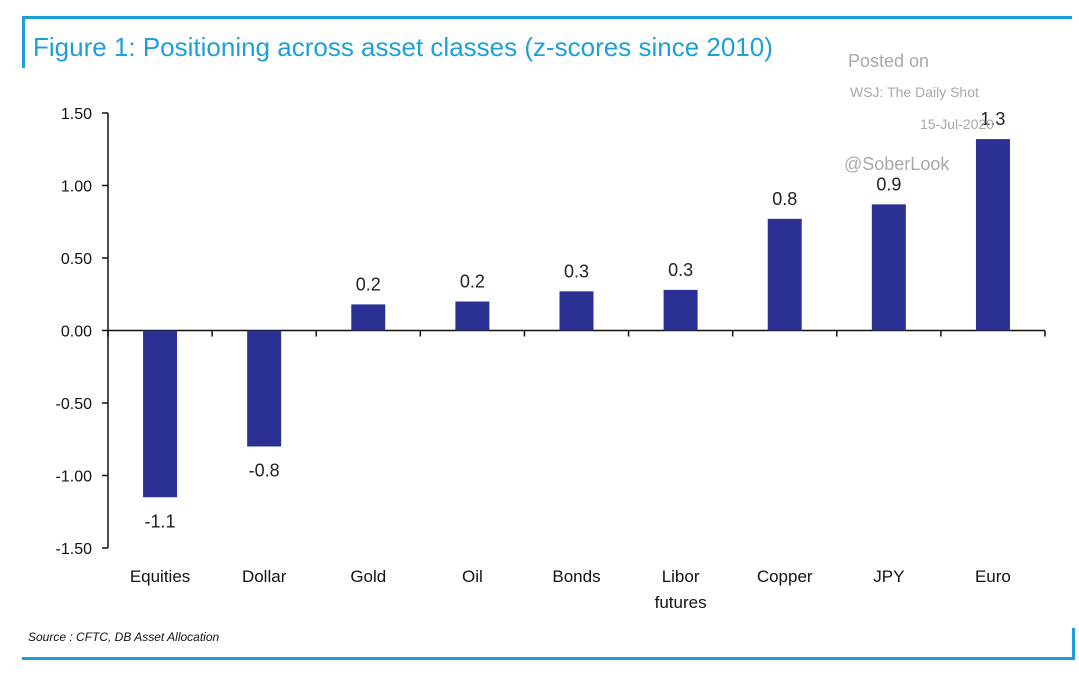 The height and width of the screenshot is (679, 1079). What do you see at coordinates (160, 521) in the screenshot?
I see `data-label: -1.1` at bounding box center [160, 521].